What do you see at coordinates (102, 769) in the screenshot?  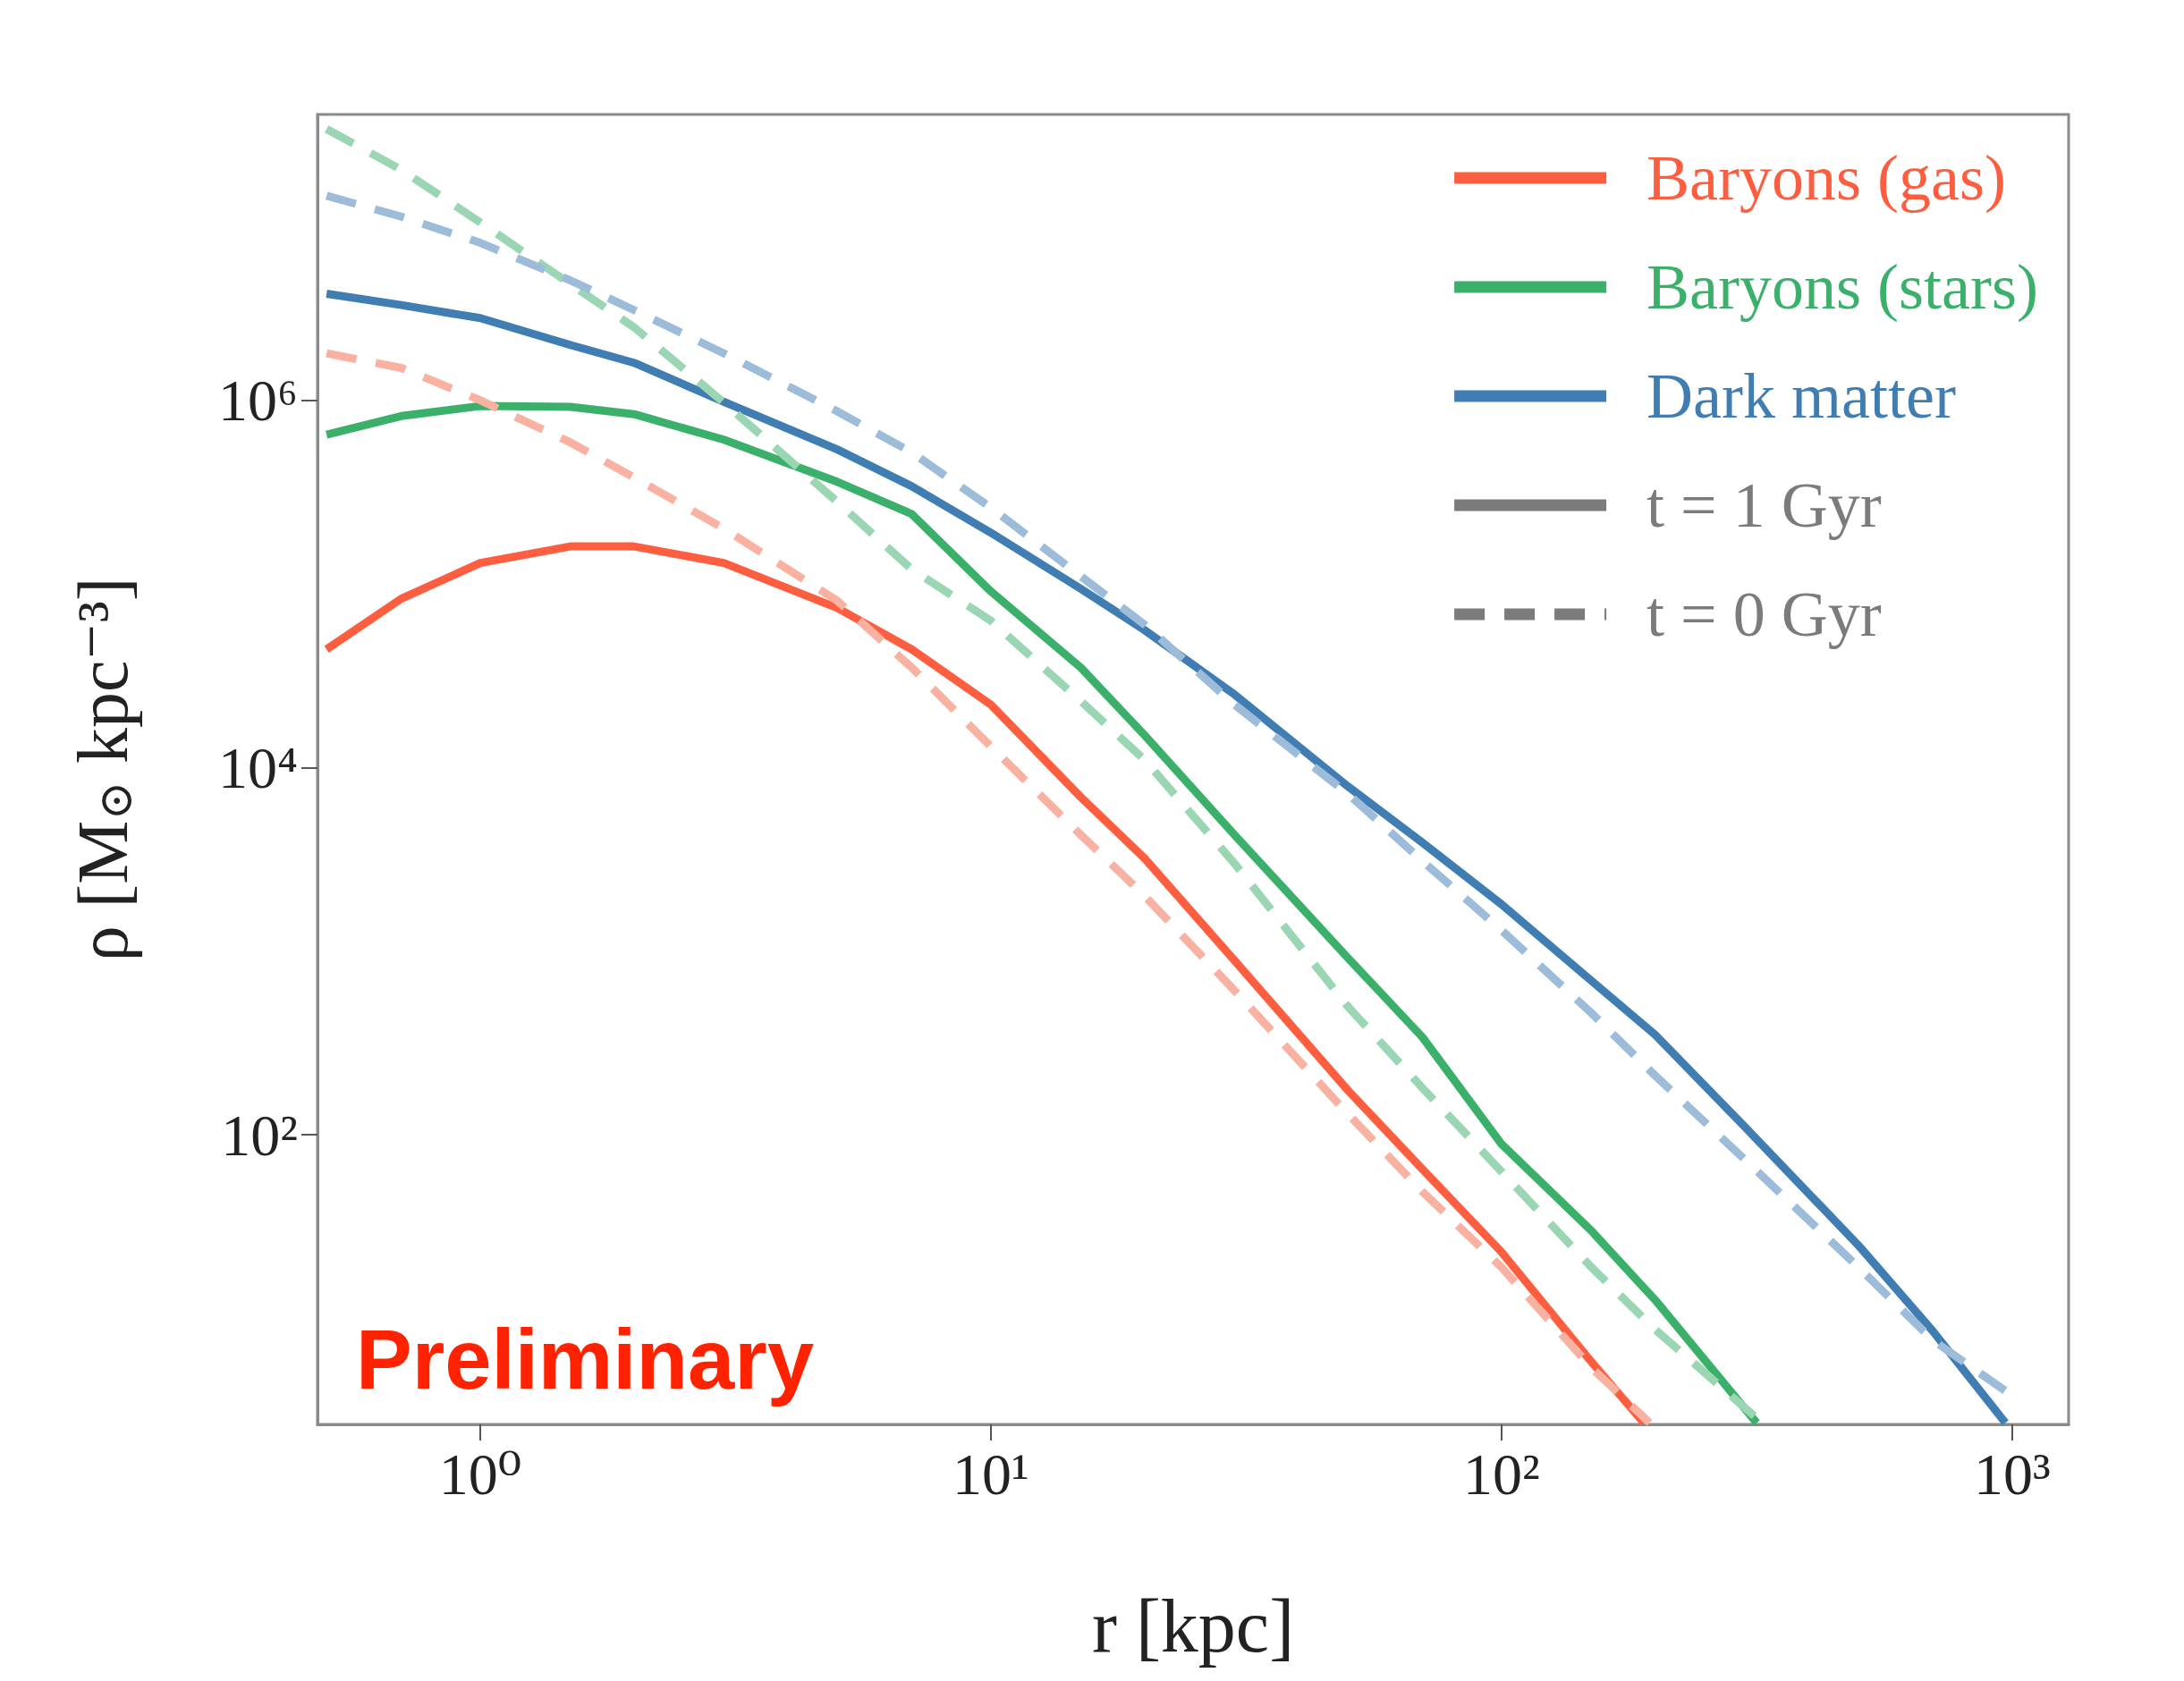 I see `y-axis-title: ρ [M⊙ kpc⁻³]` at bounding box center [102, 769].